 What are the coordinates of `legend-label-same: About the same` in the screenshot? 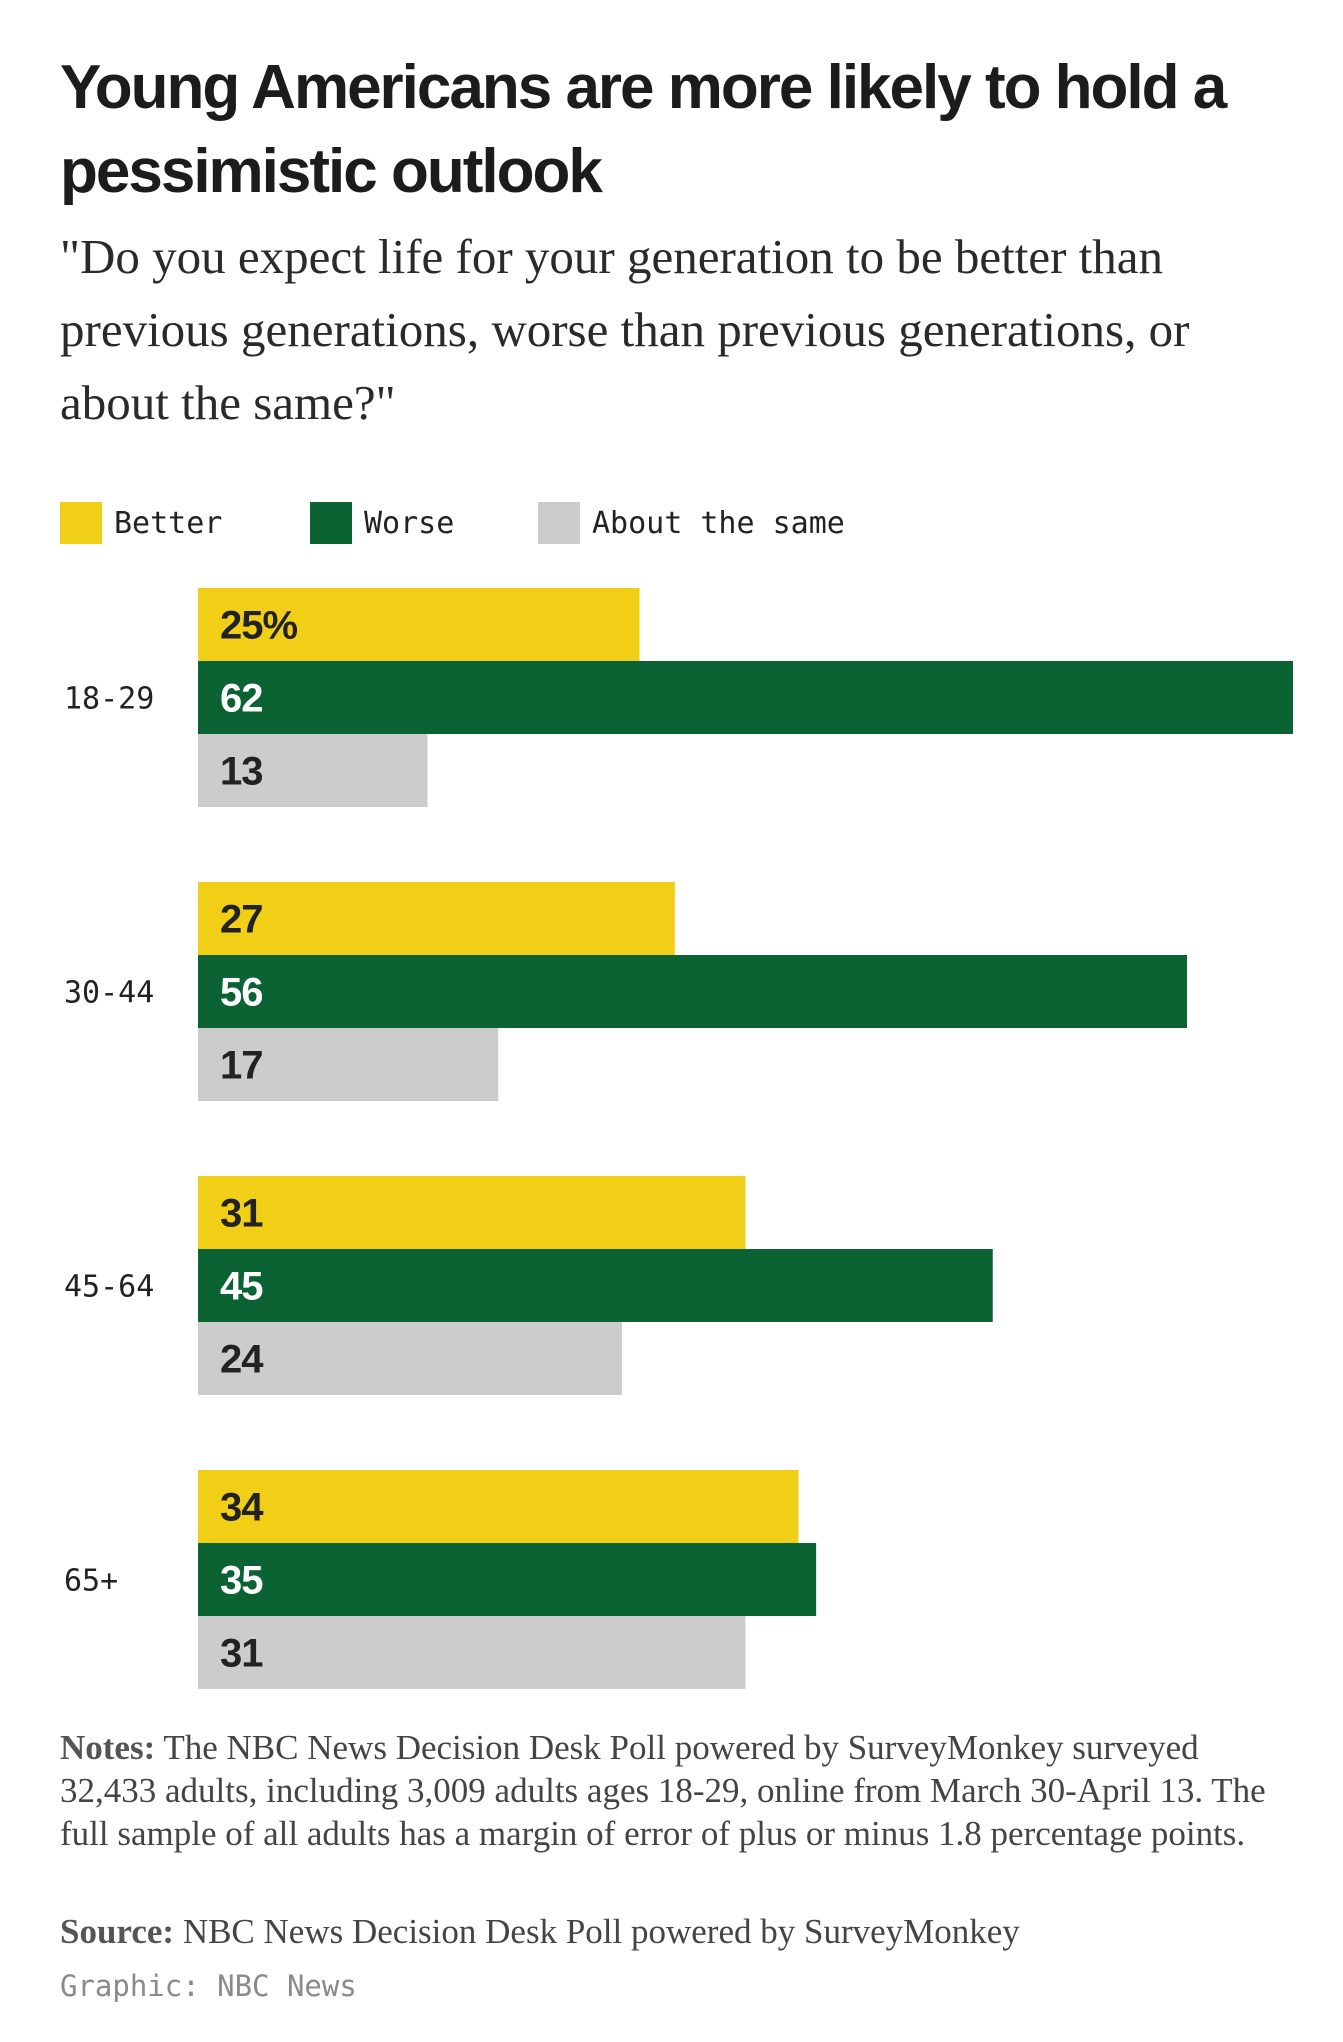 It's located at (718, 523).